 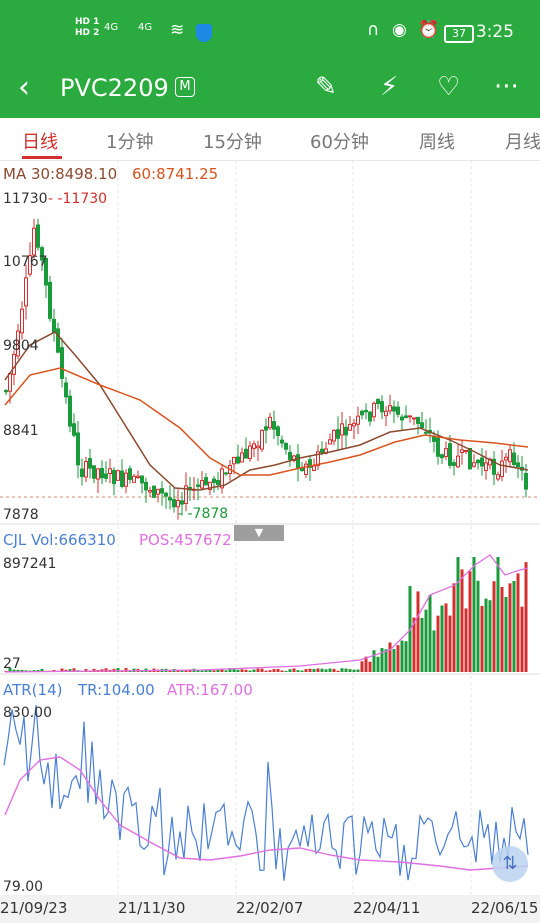 I want to click on low-marker: - -7878, so click(x=203, y=514).